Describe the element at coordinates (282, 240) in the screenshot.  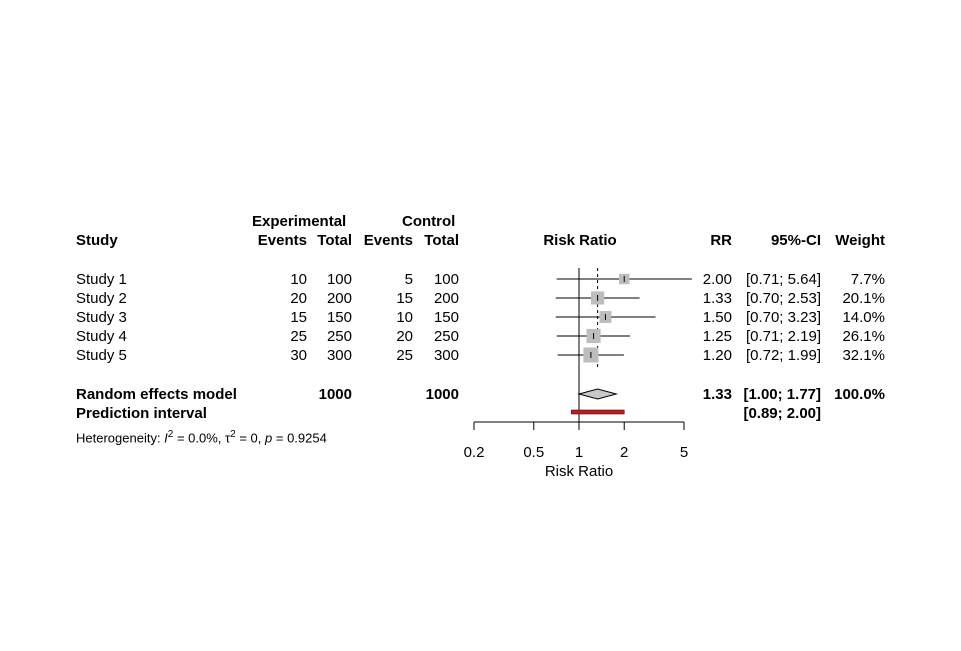
I see `header-events-experimental: Events` at that location.